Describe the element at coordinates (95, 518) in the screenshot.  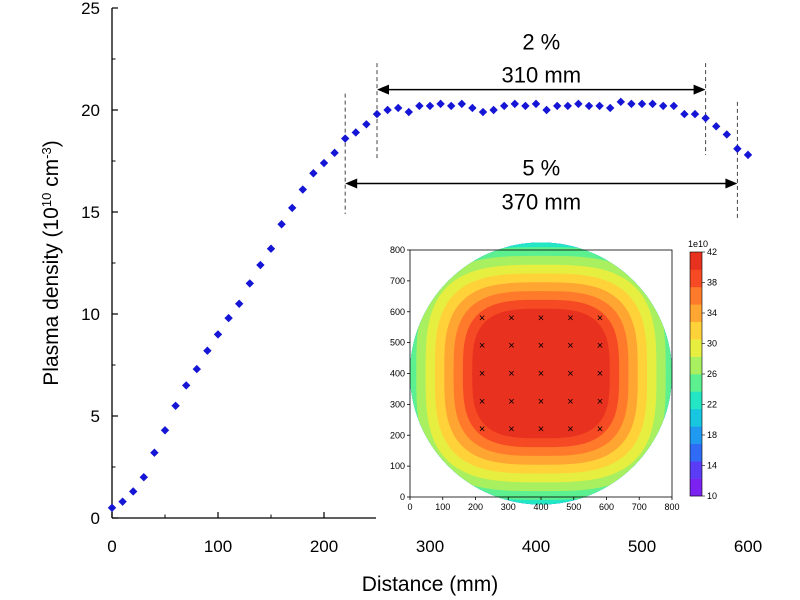
I see `y-tick-label: 0` at that location.